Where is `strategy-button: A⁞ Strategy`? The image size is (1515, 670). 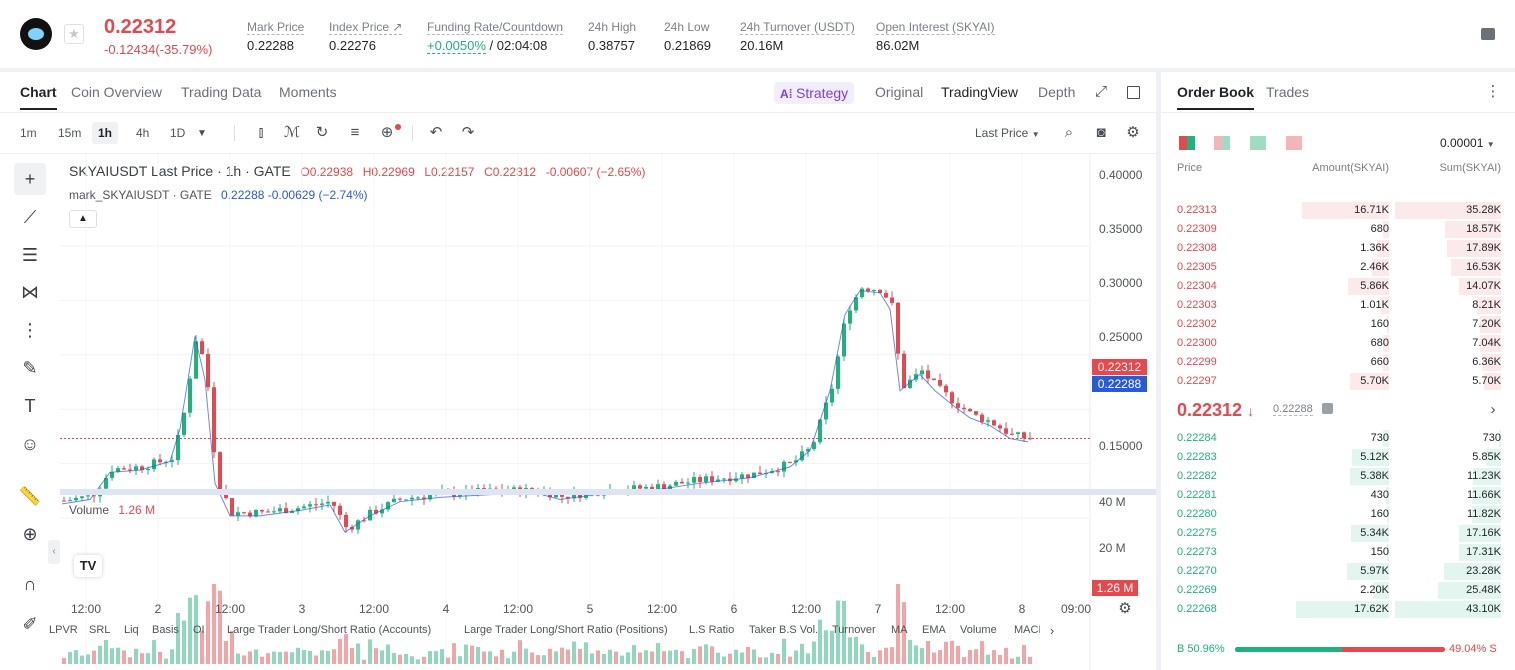 strategy-button: A⁞ Strategy is located at coordinates (814, 93).